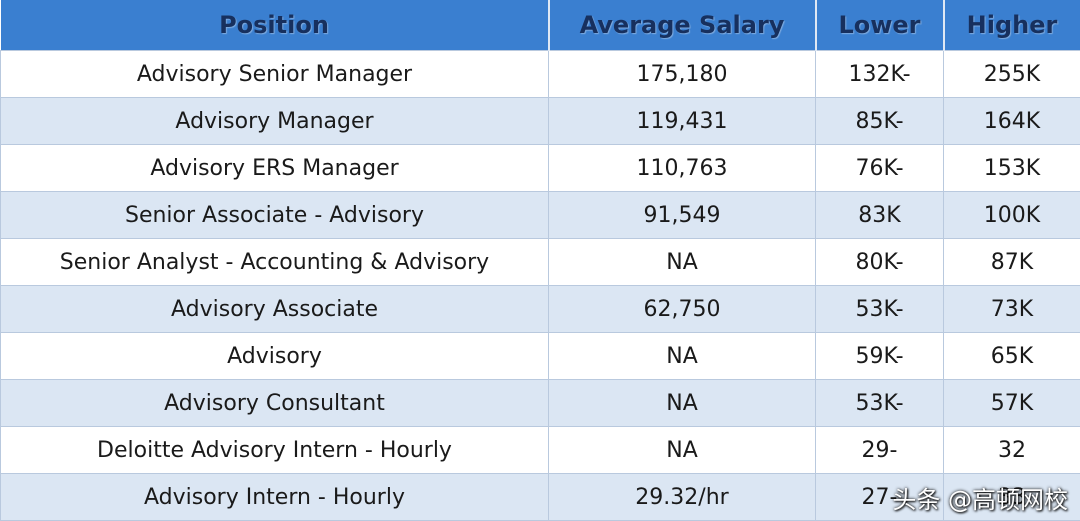 The image size is (1080, 521). I want to click on table-row: Advisory Consultant NA 53K- 57K, so click(540, 403).